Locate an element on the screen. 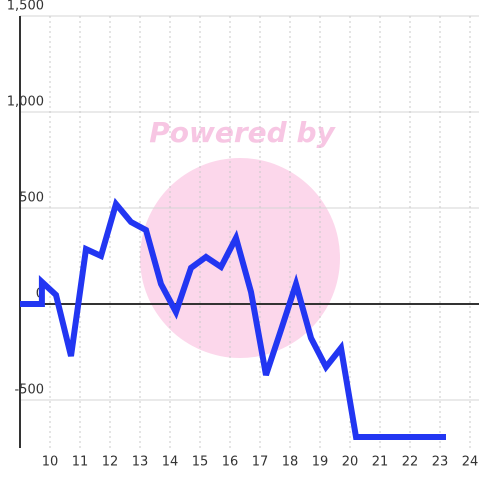  x-tick-label: 11 is located at coordinates (80, 462).